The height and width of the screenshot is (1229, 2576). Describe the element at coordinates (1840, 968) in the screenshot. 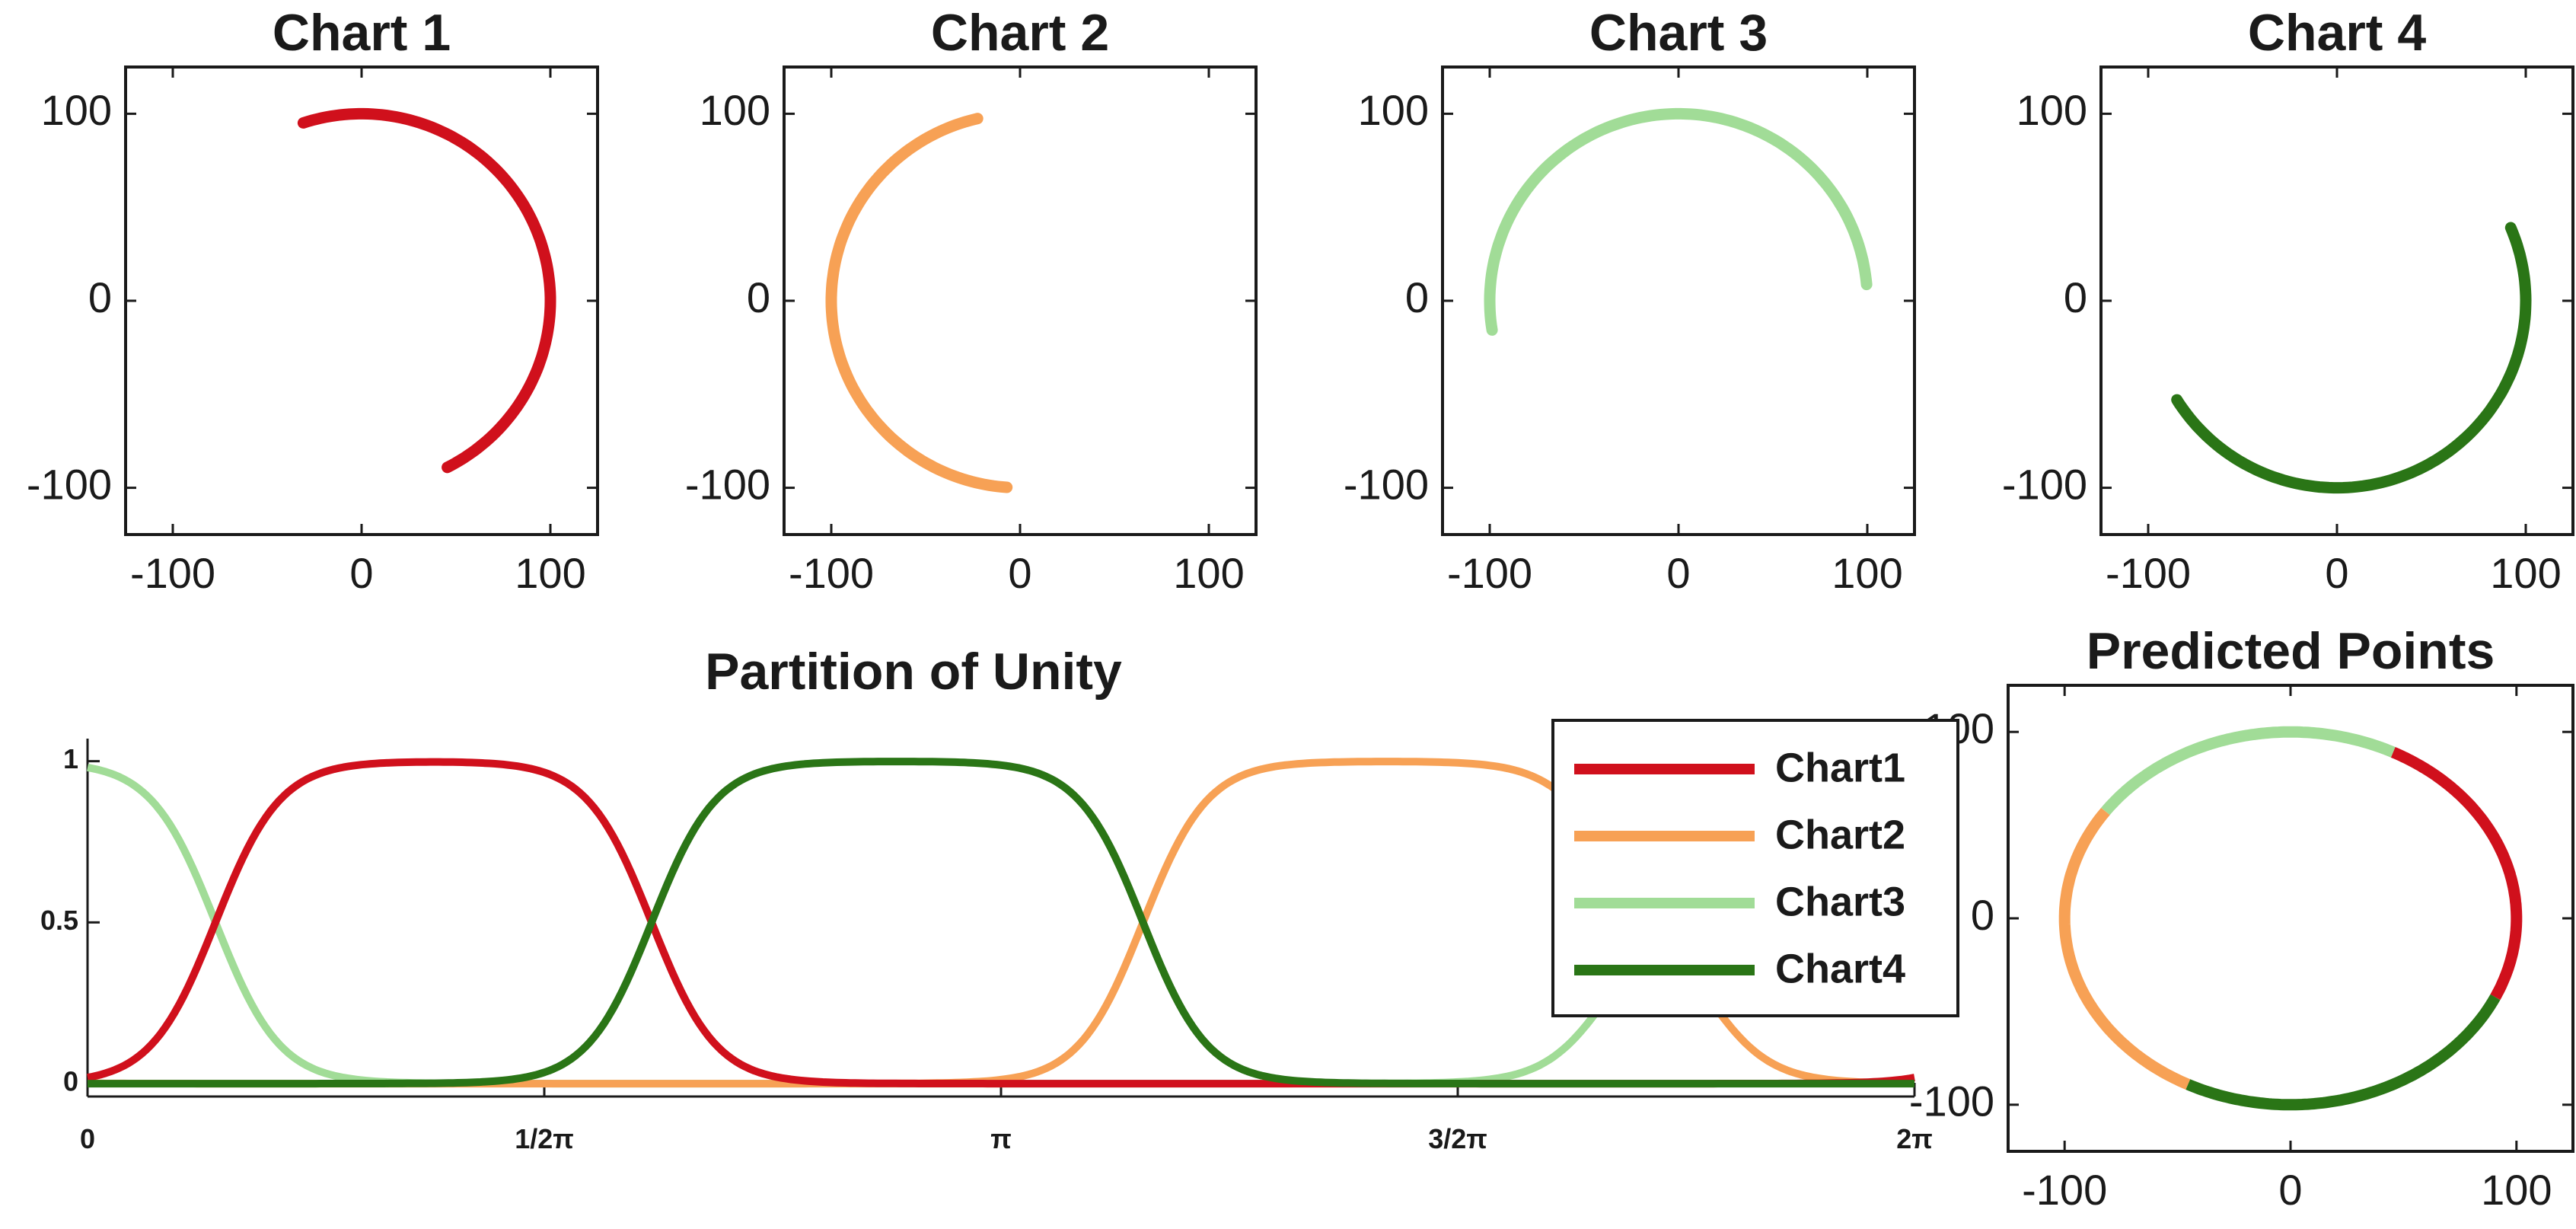

I see `legend-label-chart4: Chart4` at that location.